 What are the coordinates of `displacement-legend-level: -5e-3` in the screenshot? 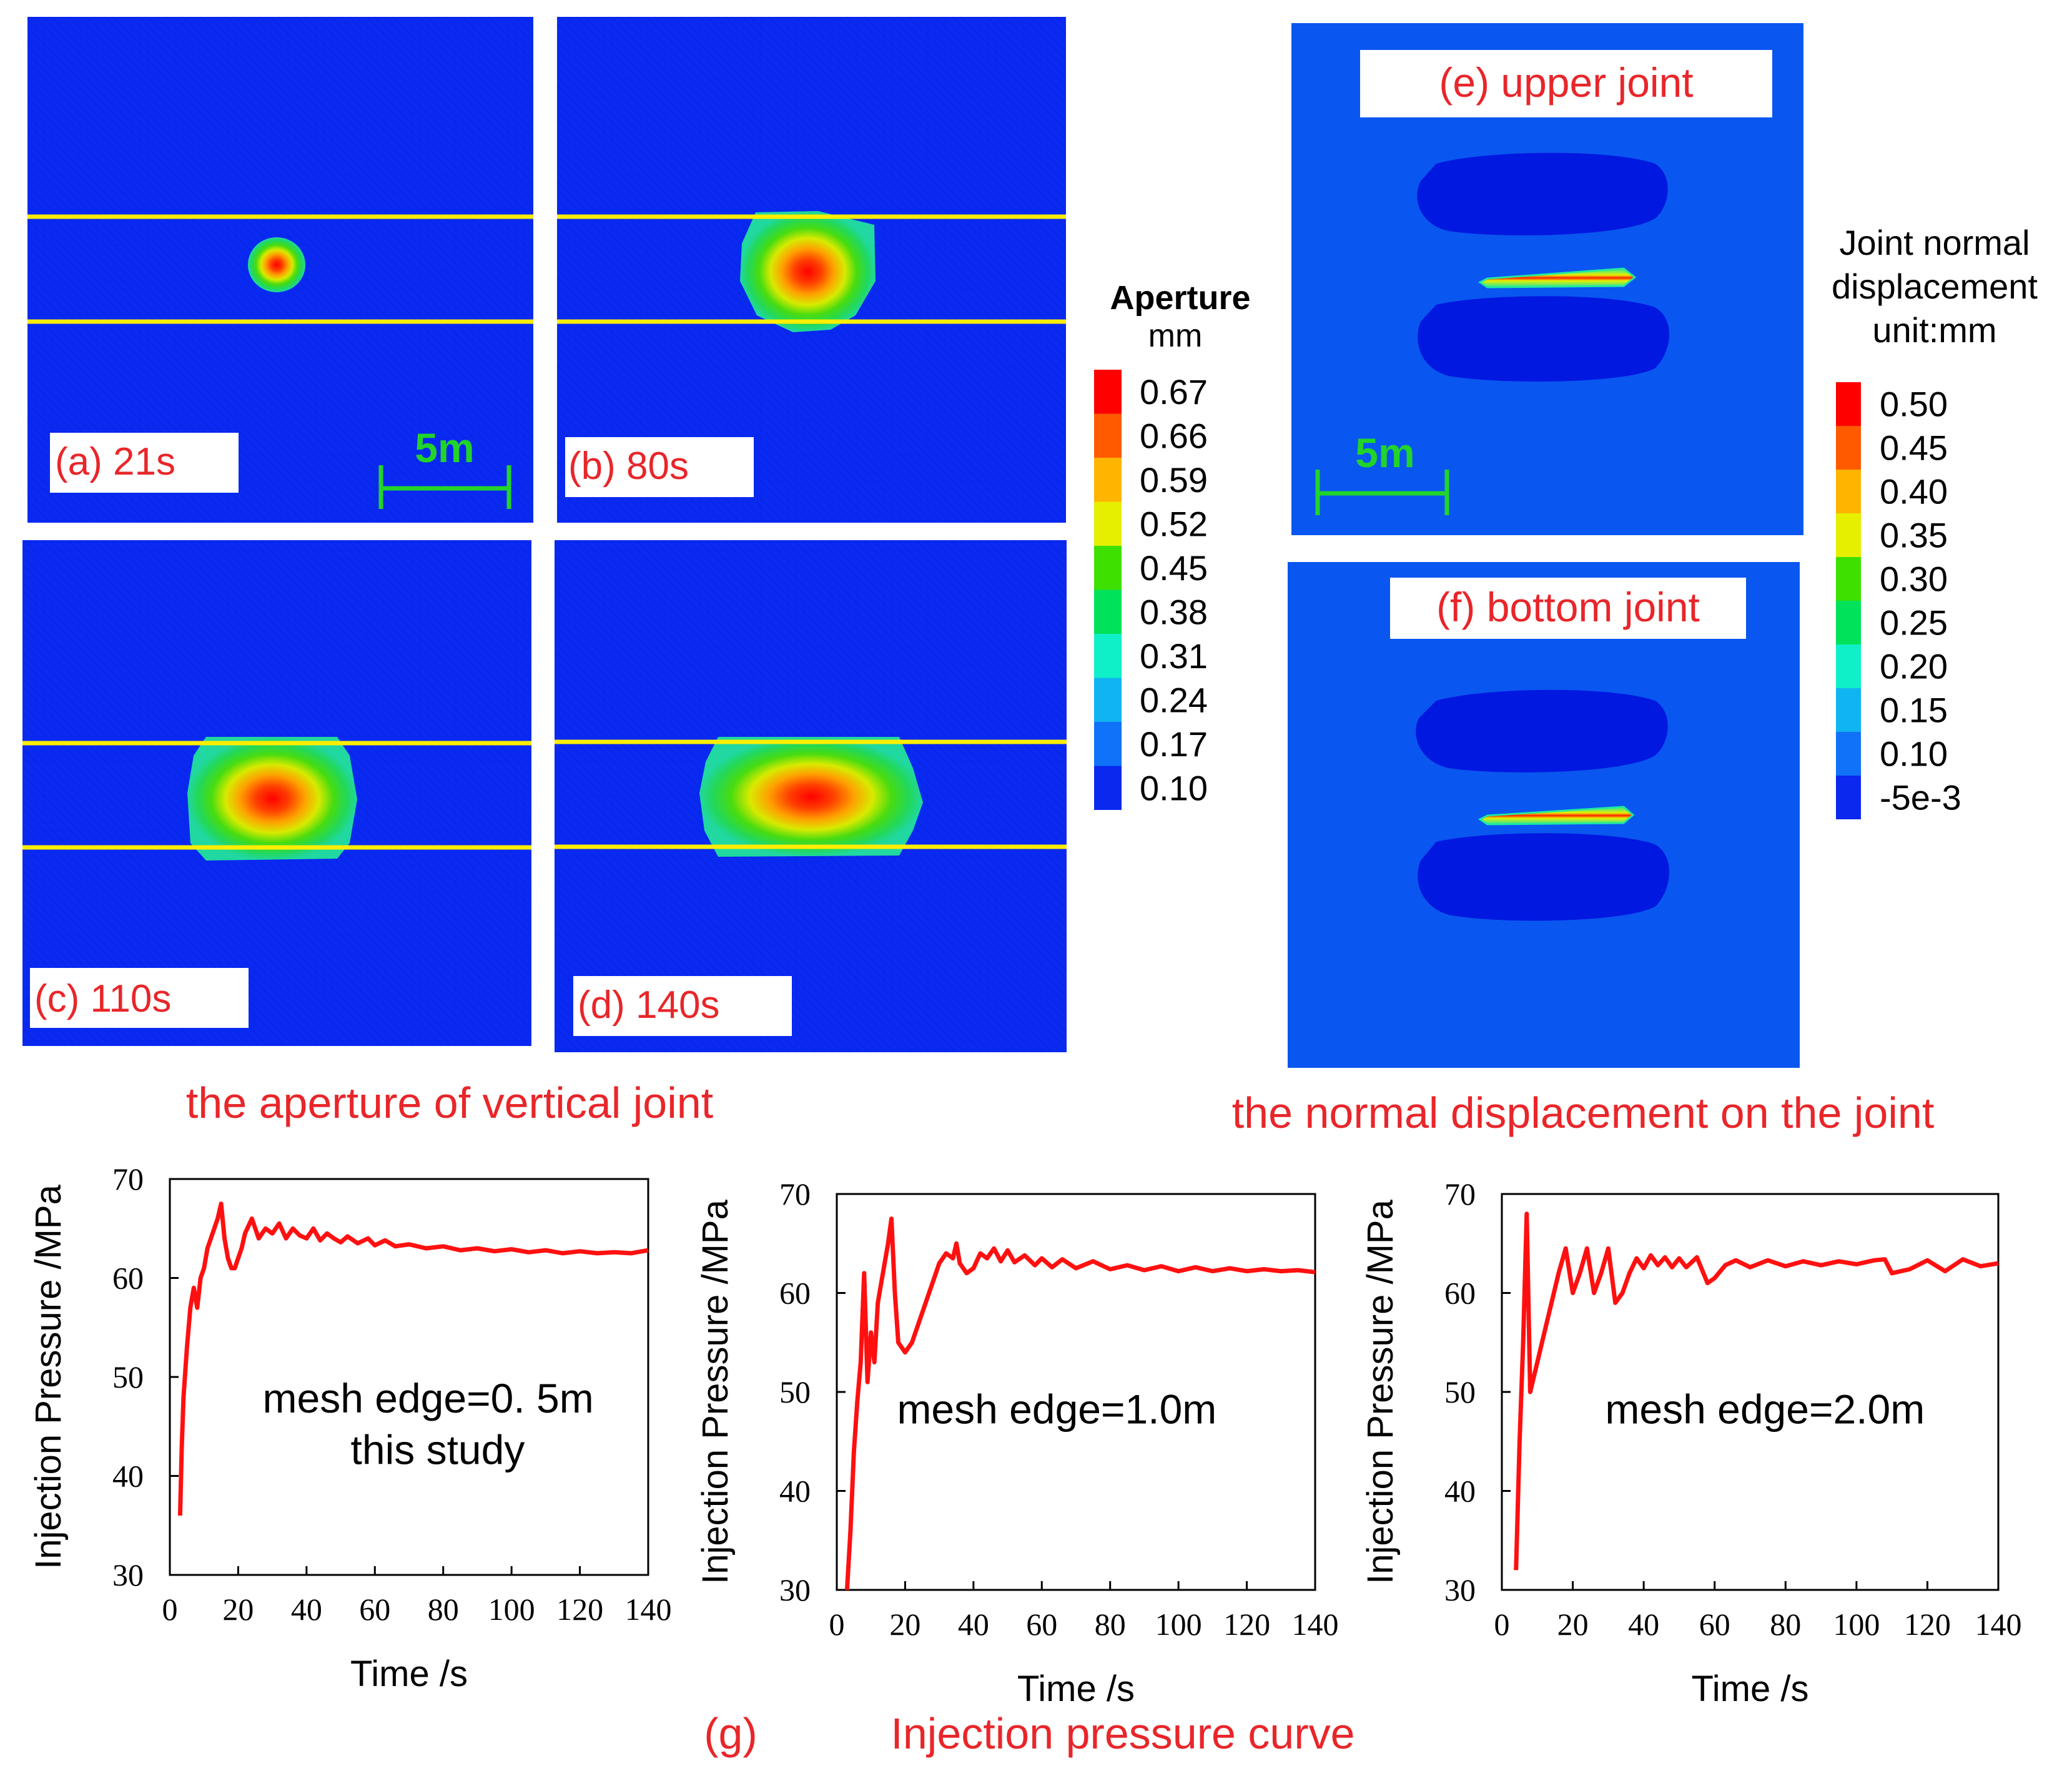 It's located at (1920, 797).